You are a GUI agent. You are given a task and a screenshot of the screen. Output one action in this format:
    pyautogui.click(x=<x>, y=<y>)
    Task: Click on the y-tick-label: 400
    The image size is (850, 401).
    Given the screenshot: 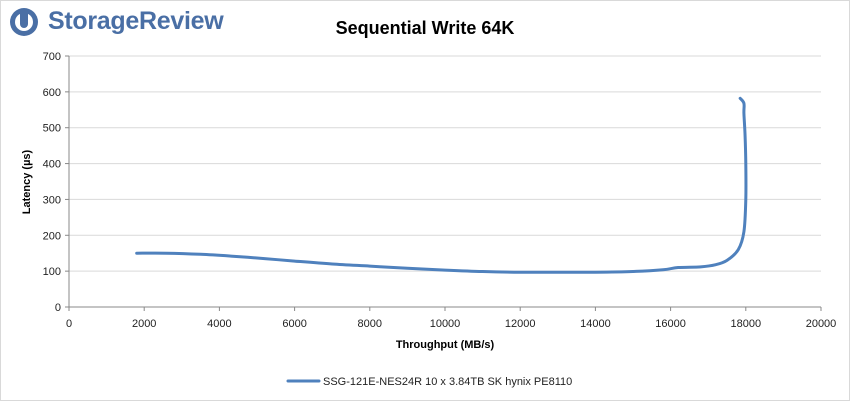 What is the action you would take?
    pyautogui.click(x=52, y=165)
    